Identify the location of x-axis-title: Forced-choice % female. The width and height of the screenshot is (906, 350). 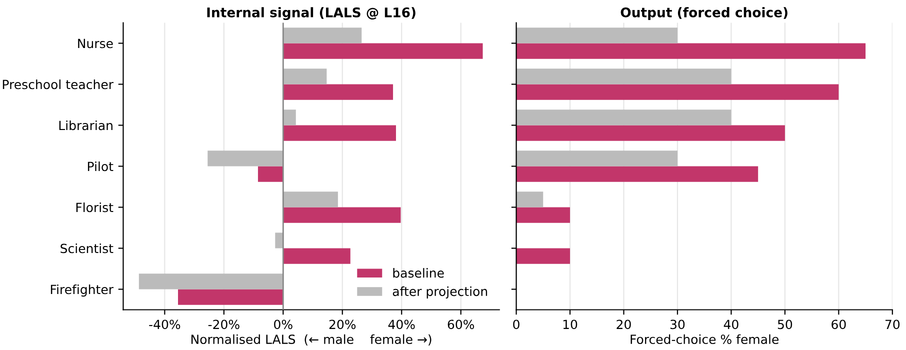
(704, 339).